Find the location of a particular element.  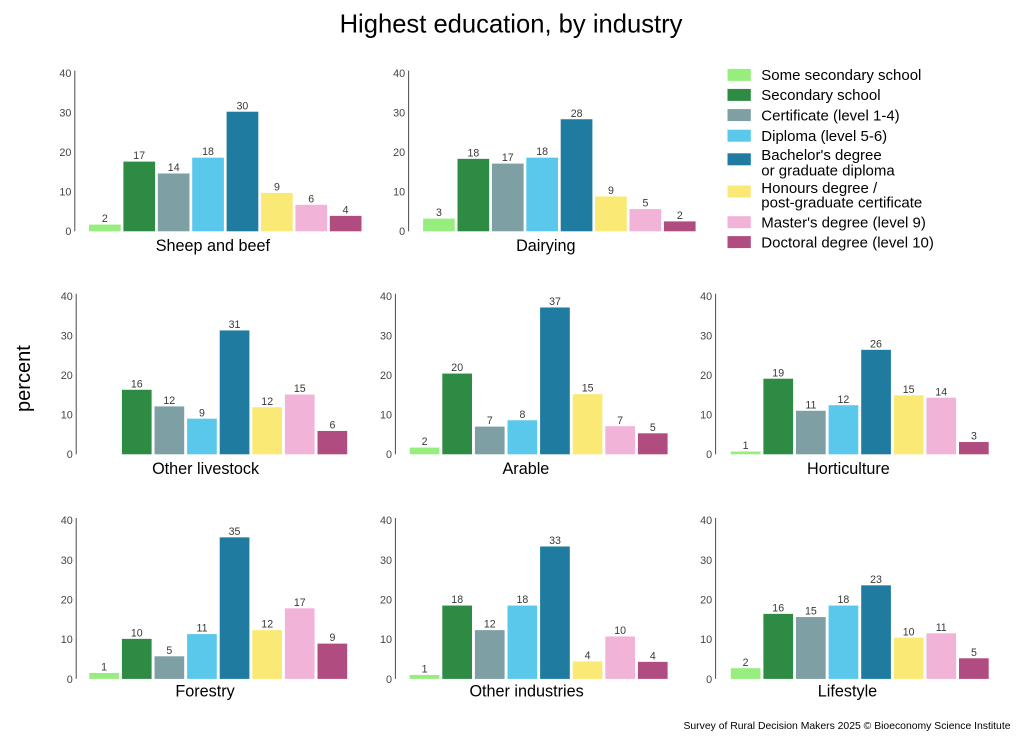

svg-text: 7 is located at coordinates (490, 421).